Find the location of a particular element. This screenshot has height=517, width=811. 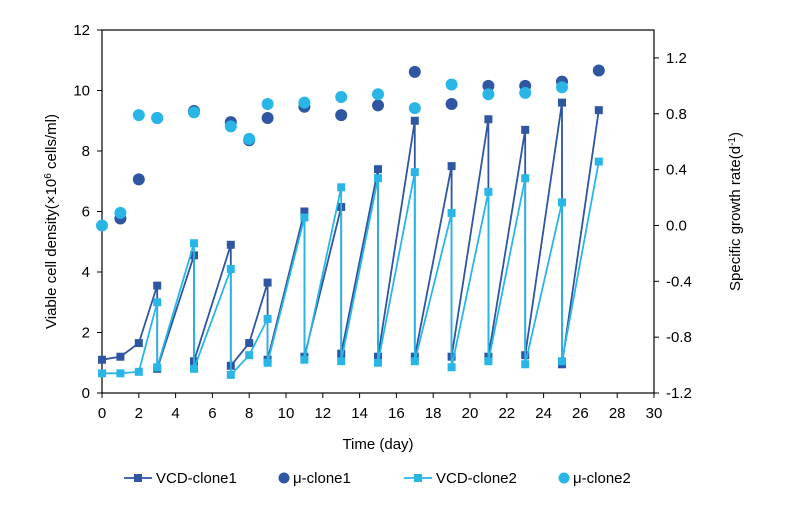

y-left-title-prefix: Viable cell density(×10 is located at coordinates (51, 254).